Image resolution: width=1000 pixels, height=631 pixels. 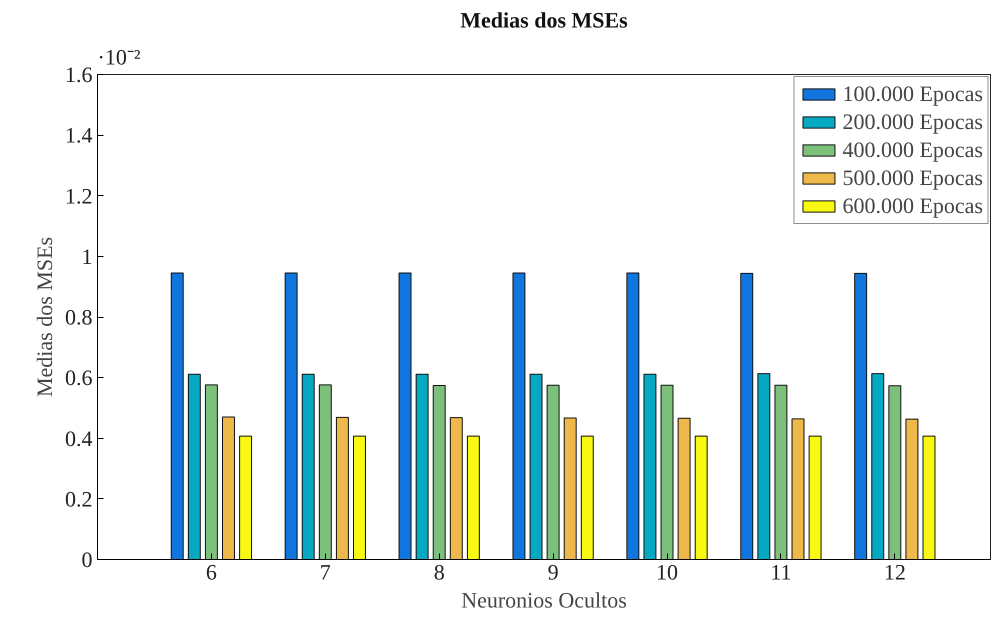 I want to click on y-tick-label: 0.6, so click(x=78, y=377).